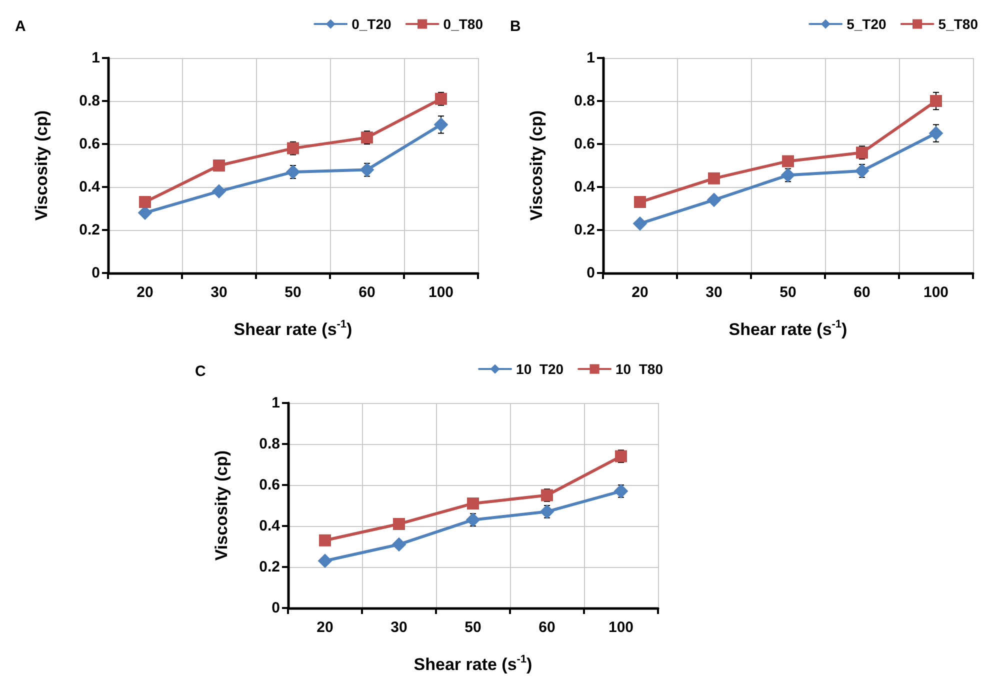 This screenshot has width=995, height=679. I want to click on chart-title: B, so click(515, 26).